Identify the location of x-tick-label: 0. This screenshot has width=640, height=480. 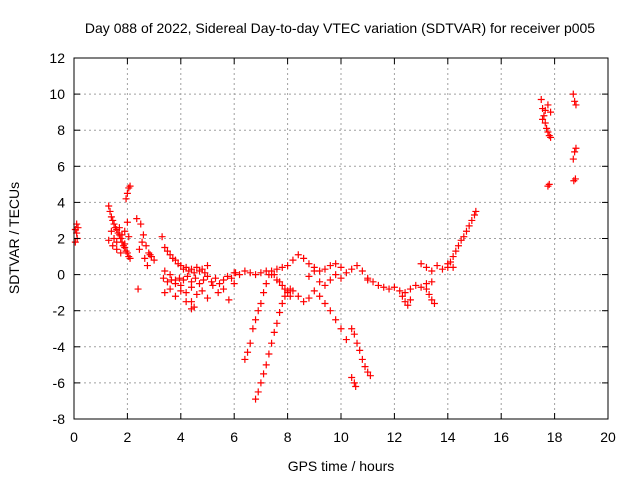
(74, 437).